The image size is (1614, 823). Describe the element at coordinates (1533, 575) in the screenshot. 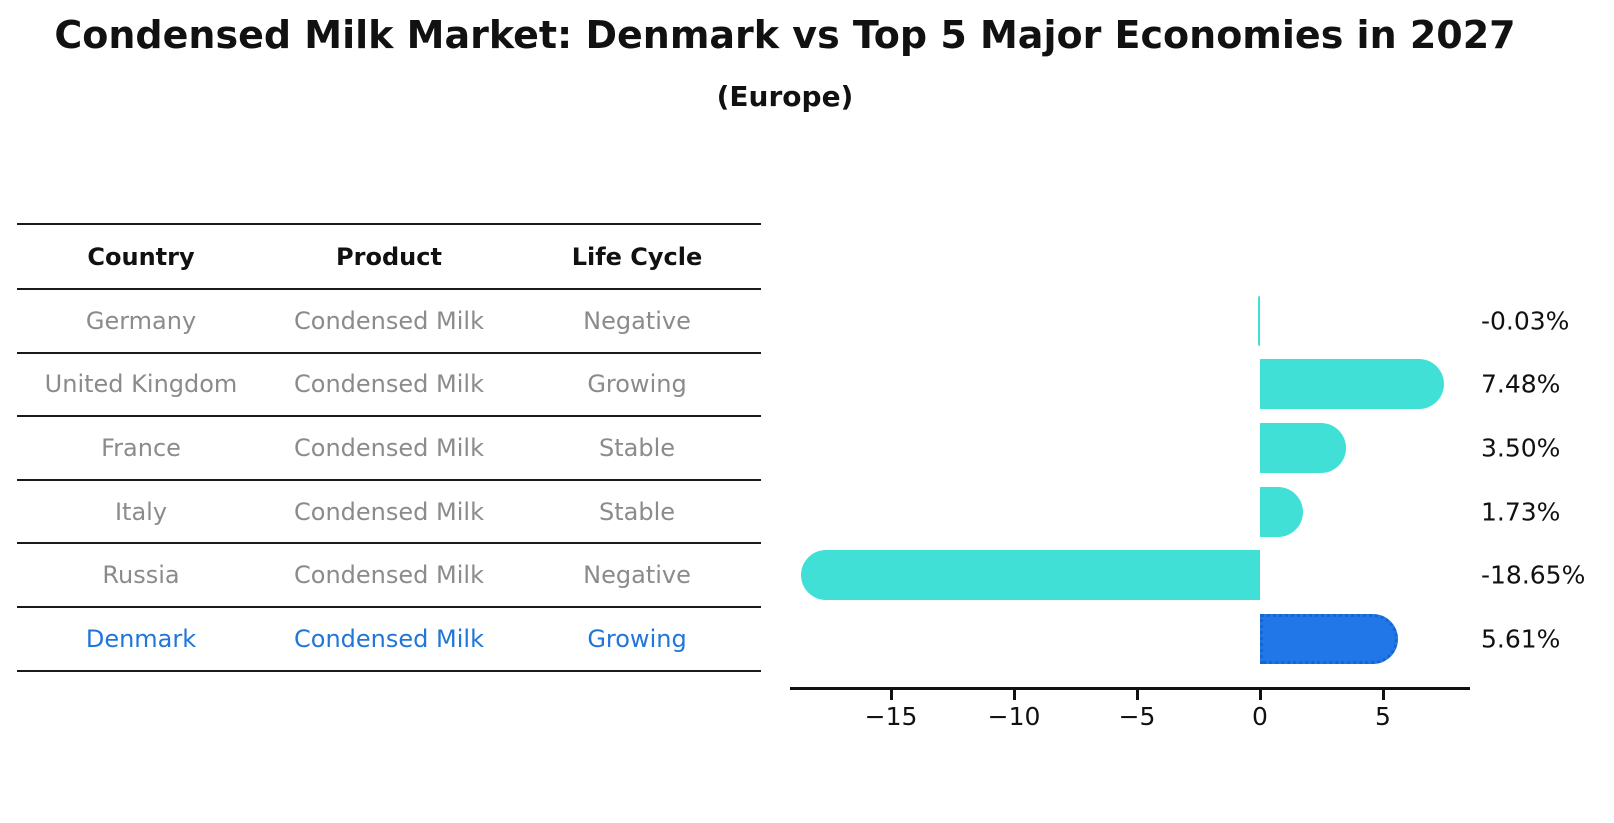

I see `value-label-russia: -18.65%` at that location.